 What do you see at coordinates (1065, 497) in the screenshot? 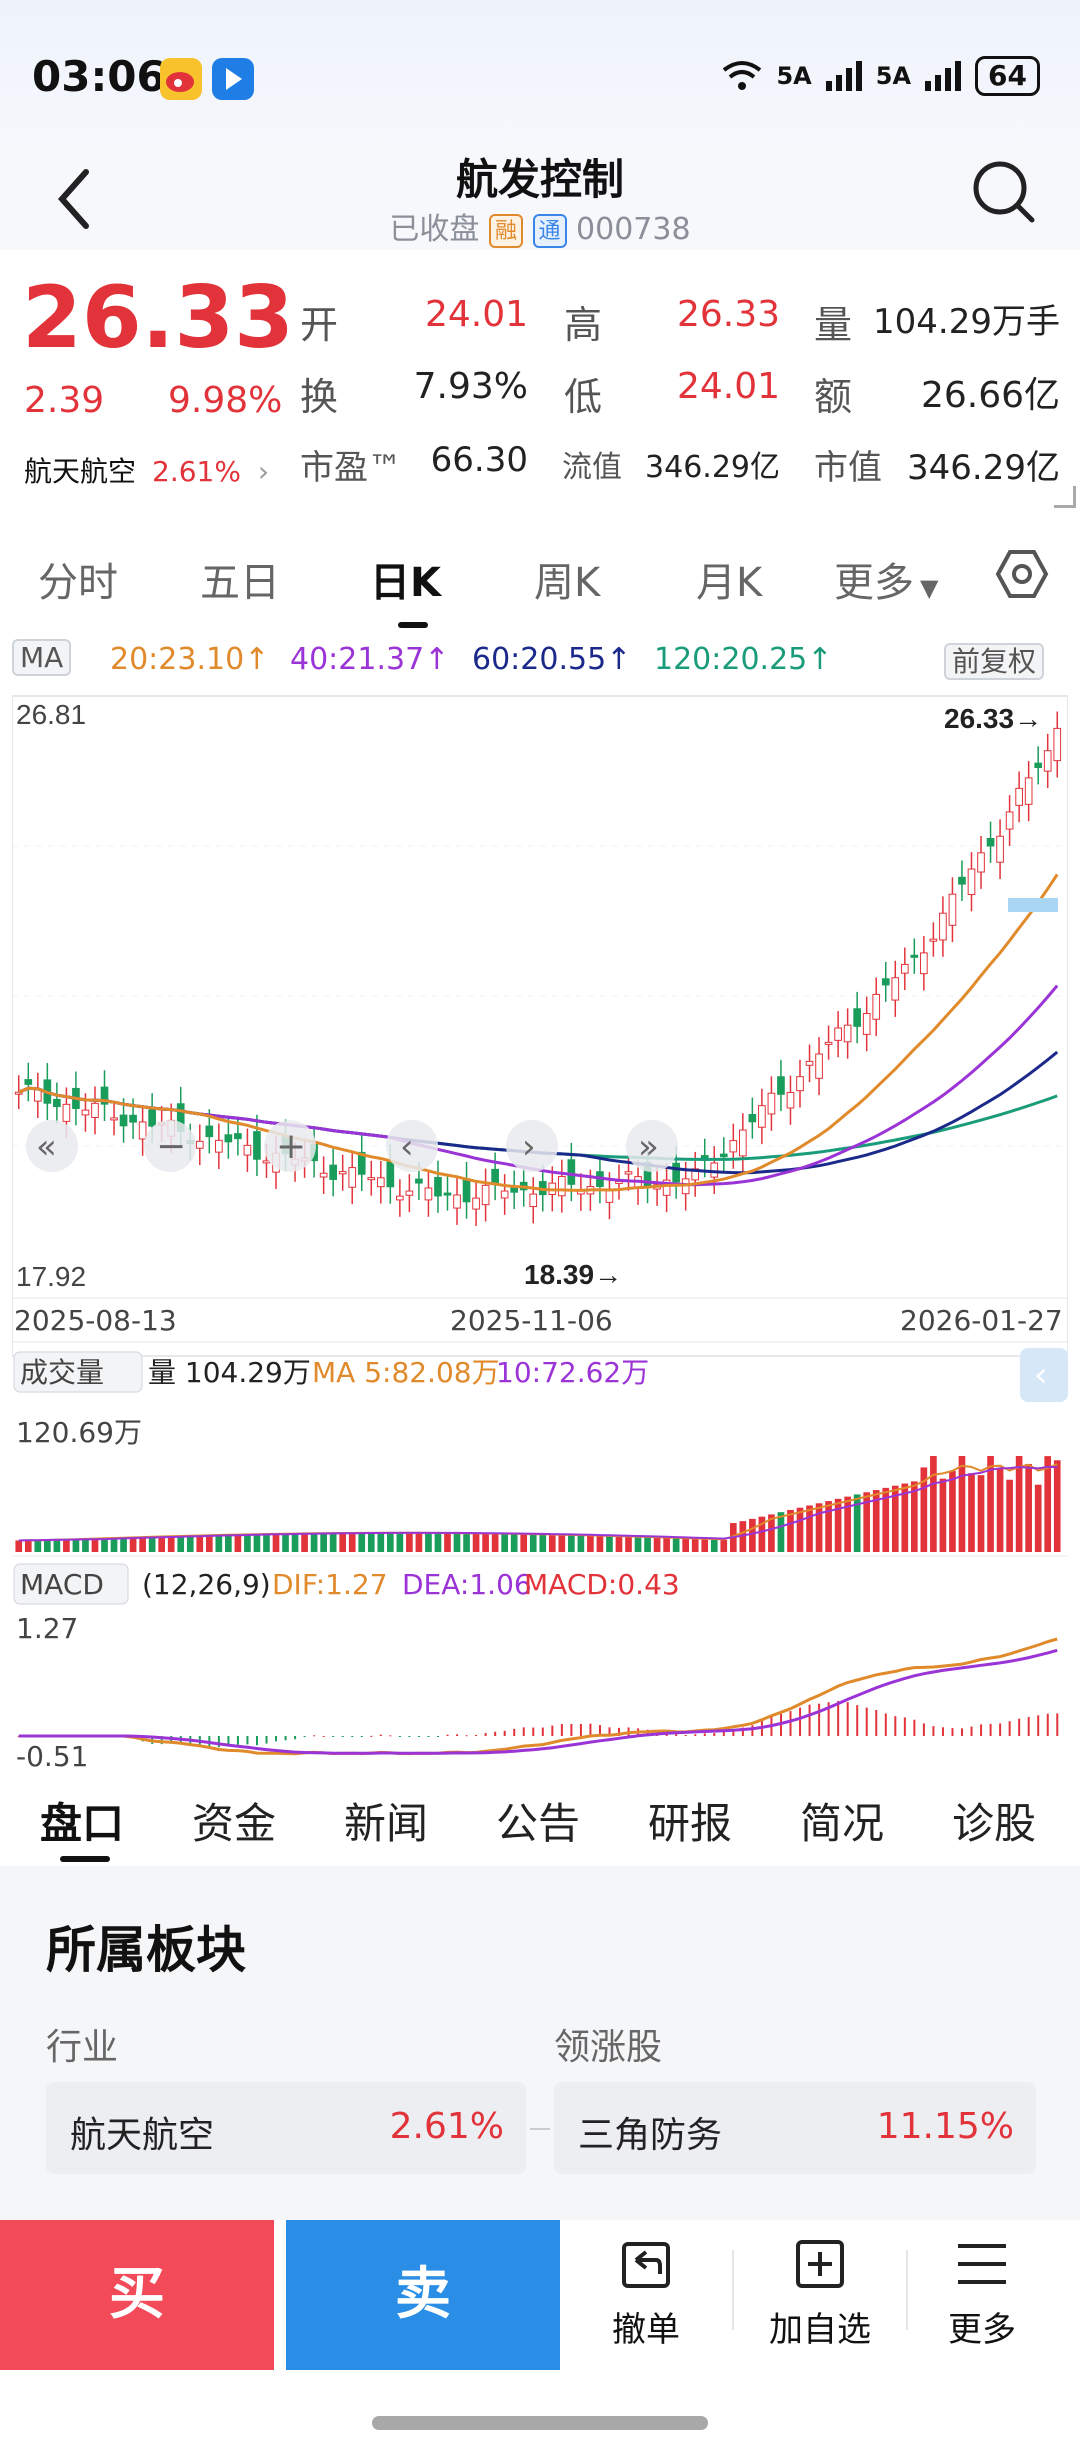
I see `expand-corner-icon` at bounding box center [1065, 497].